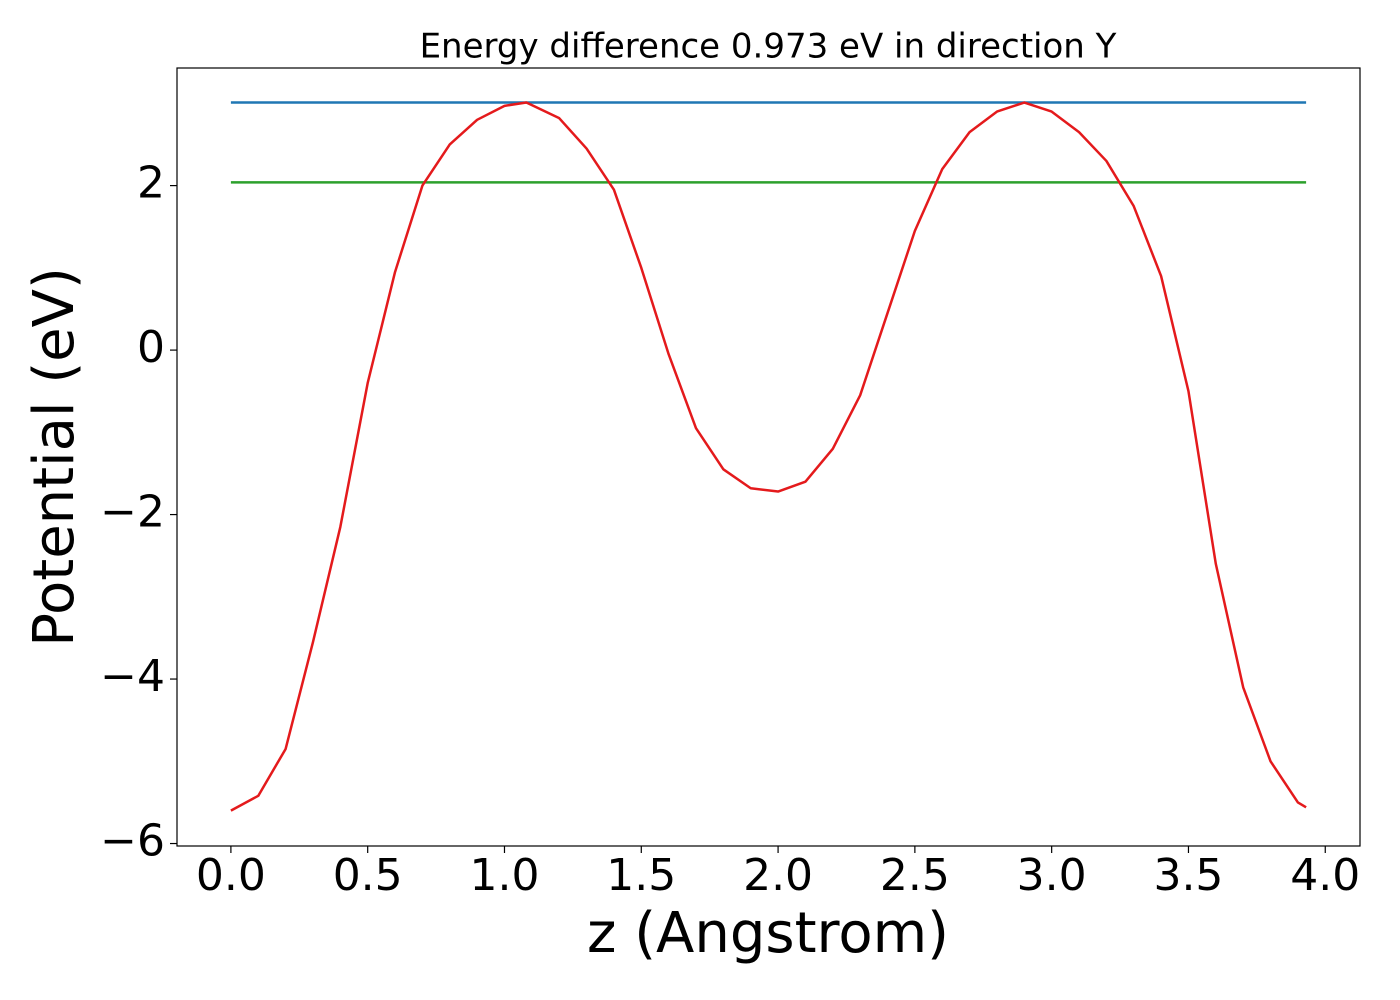 The image size is (1400, 1000). I want to click on x-axis-label: z (Angstrom), so click(768, 933).